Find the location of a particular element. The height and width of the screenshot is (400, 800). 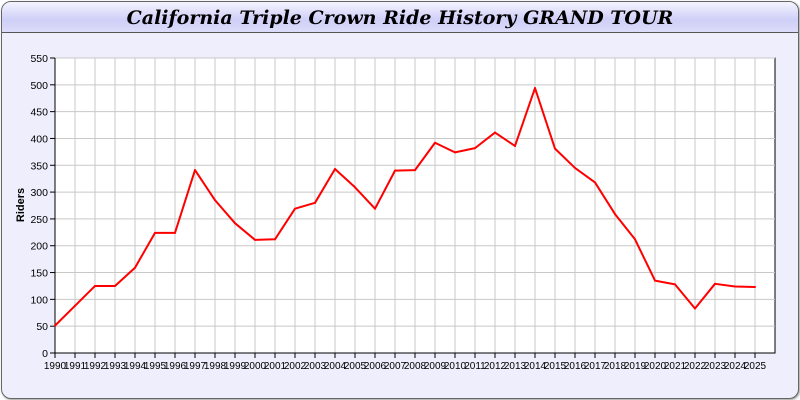

y-tick-label: 550 is located at coordinates (39, 59).